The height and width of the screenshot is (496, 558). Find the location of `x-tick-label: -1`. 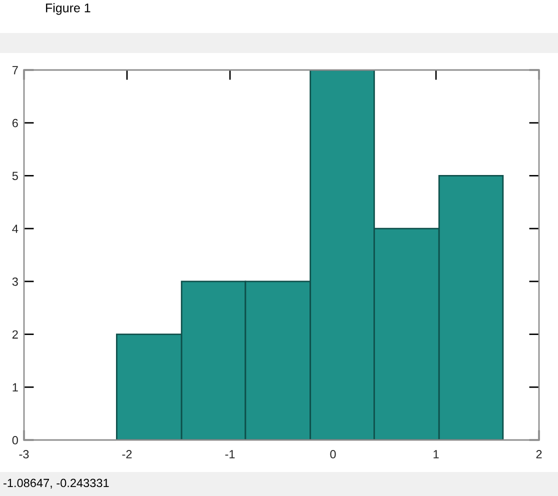

x-tick-label: -1 is located at coordinates (230, 454).